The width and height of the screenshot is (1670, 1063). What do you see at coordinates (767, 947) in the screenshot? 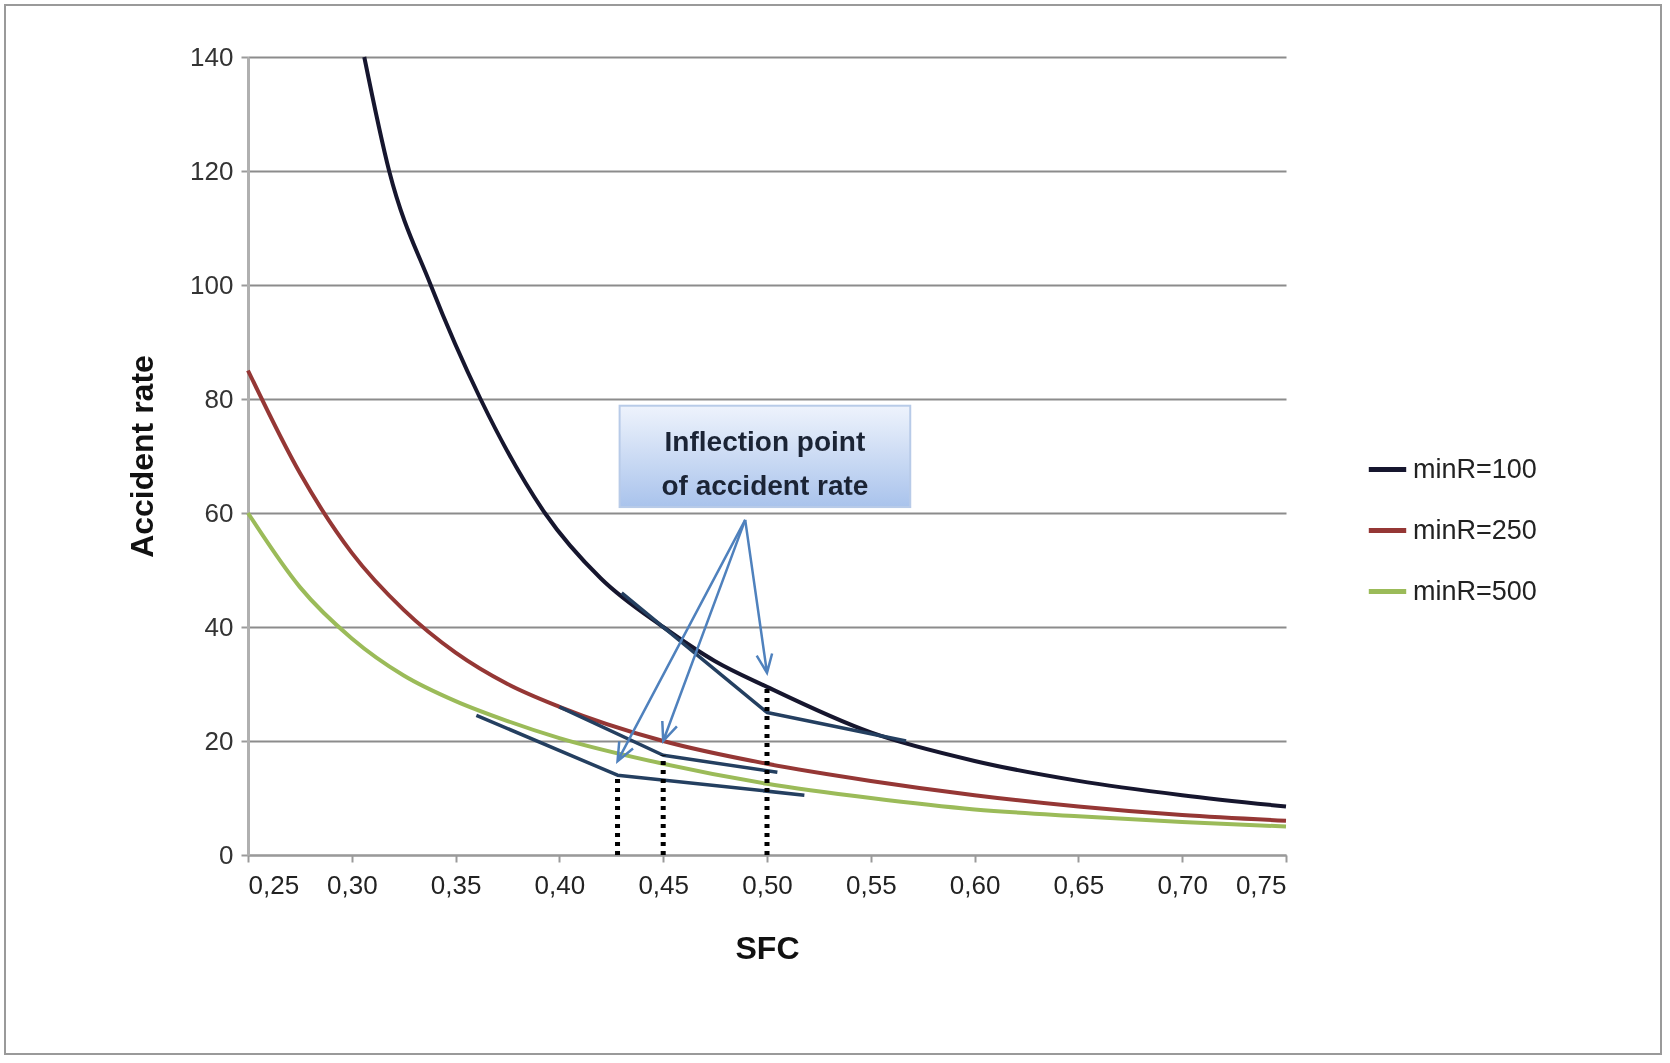
I see `x-axis-title: SFC` at bounding box center [767, 947].